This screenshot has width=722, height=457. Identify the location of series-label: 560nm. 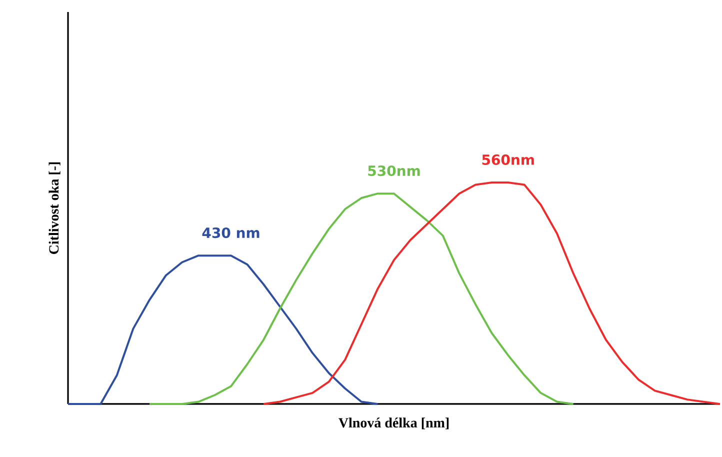
(508, 159).